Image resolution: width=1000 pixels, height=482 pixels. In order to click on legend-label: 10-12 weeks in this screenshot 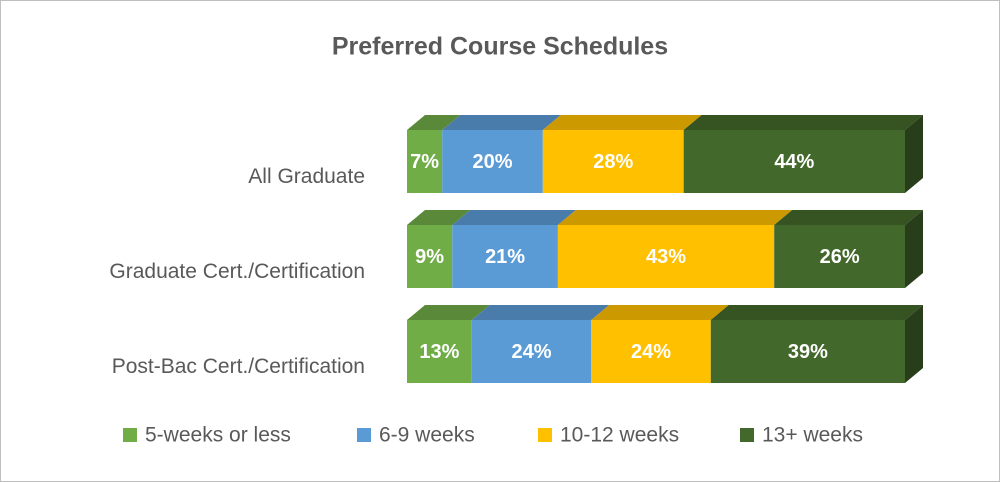, I will do `click(619, 435)`.